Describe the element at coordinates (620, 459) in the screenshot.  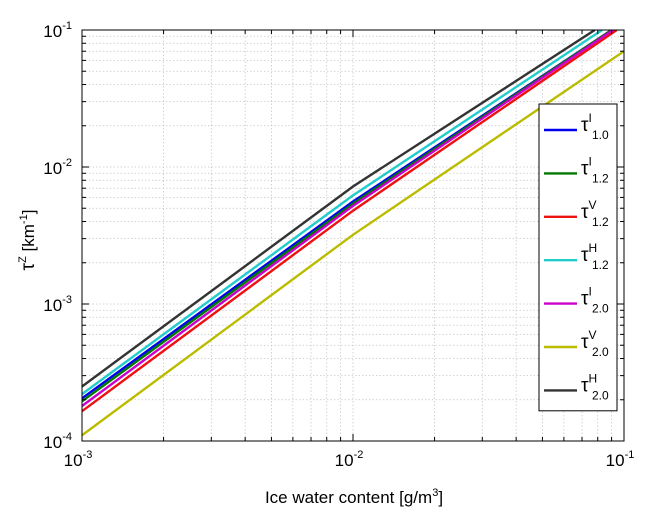
I see `x-tick-label: 10⁻¹` at that location.